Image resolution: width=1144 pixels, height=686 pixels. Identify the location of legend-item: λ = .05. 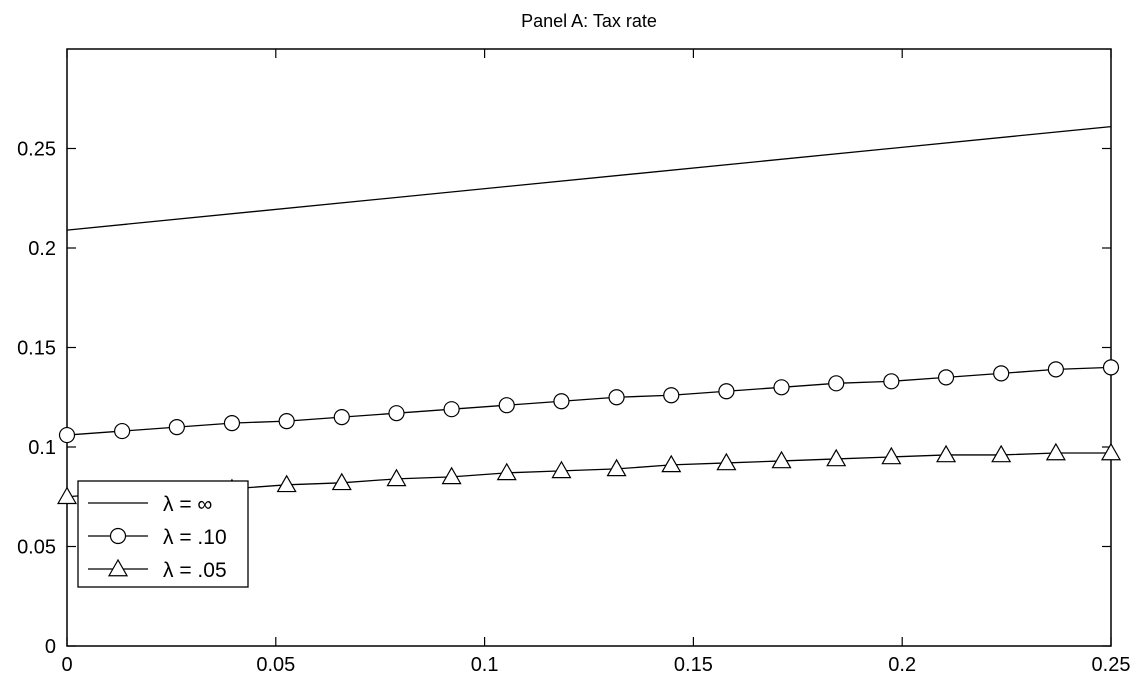
(157, 570).